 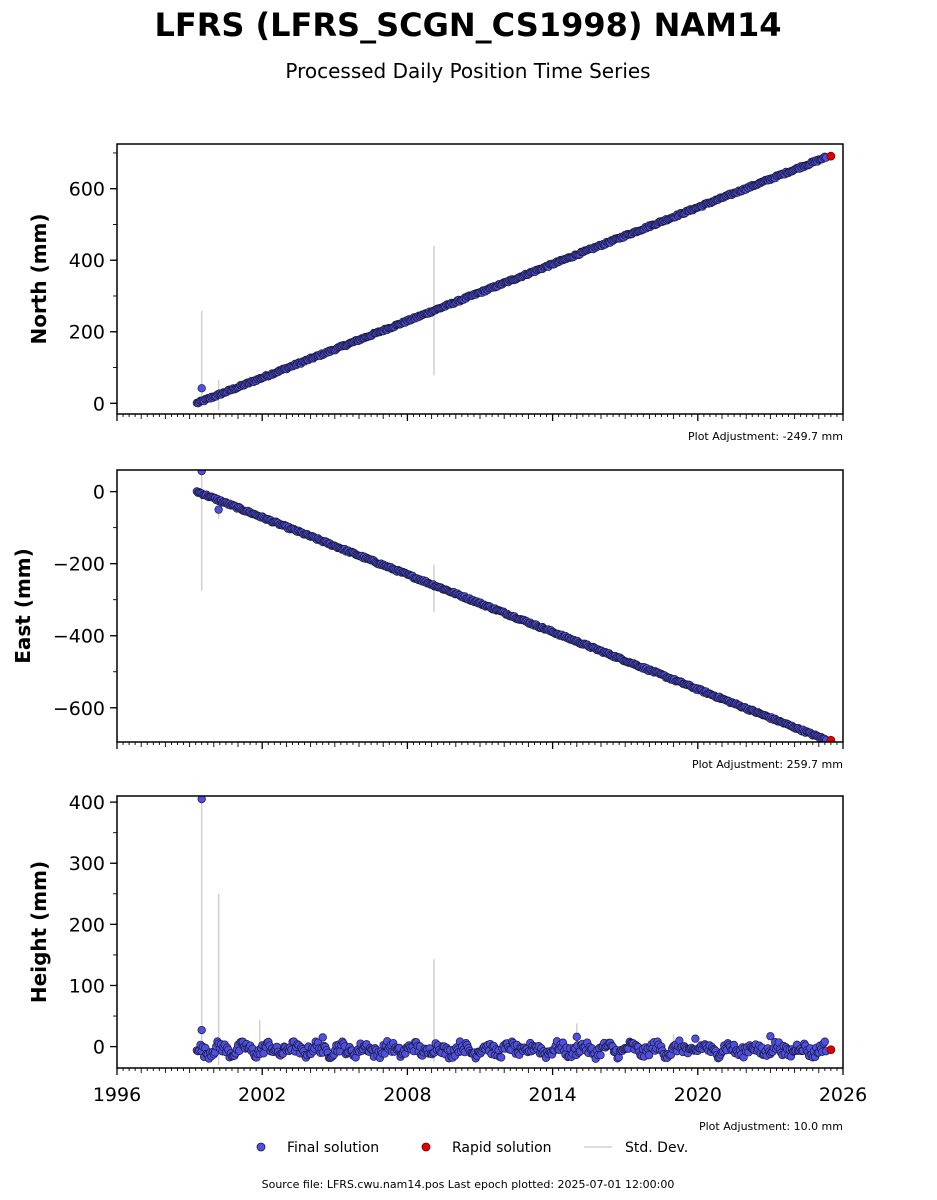 I want to click on legend: Final solution Rapid solution Std. Dev., so click(x=472, y=1148).